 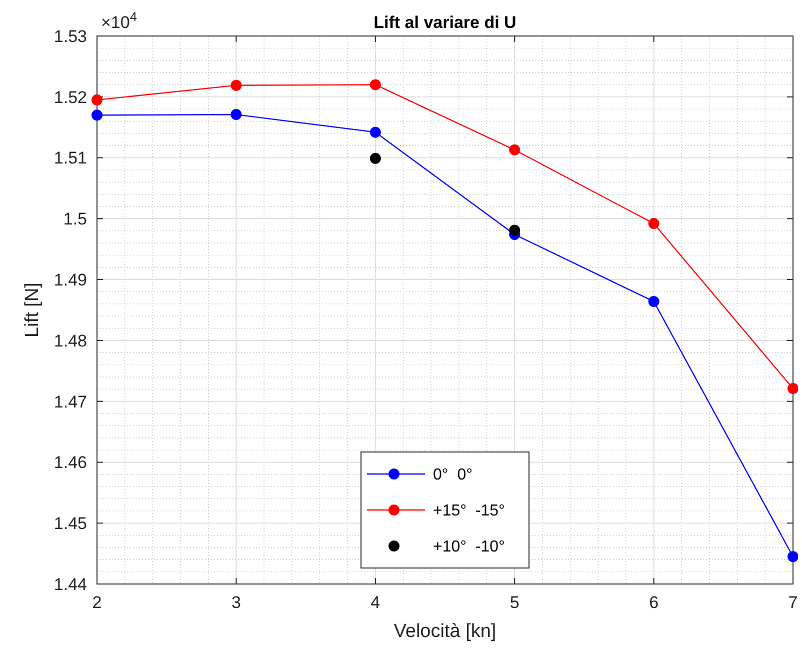 I want to click on y-tick-label: 1.5, so click(x=75, y=219).